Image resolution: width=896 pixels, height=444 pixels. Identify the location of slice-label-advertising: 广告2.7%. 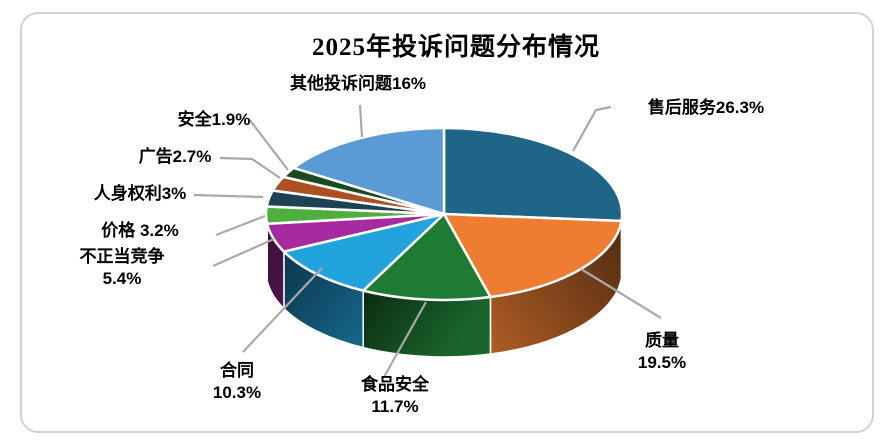
(175, 156).